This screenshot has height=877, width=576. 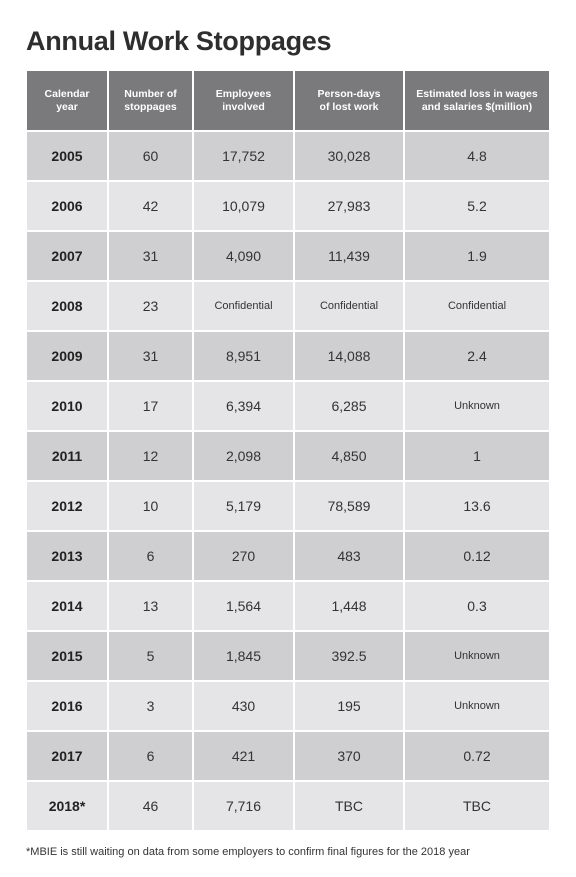 I want to click on table-row: 2010 17 6,394 6,285 Unknown, so click(x=288, y=406).